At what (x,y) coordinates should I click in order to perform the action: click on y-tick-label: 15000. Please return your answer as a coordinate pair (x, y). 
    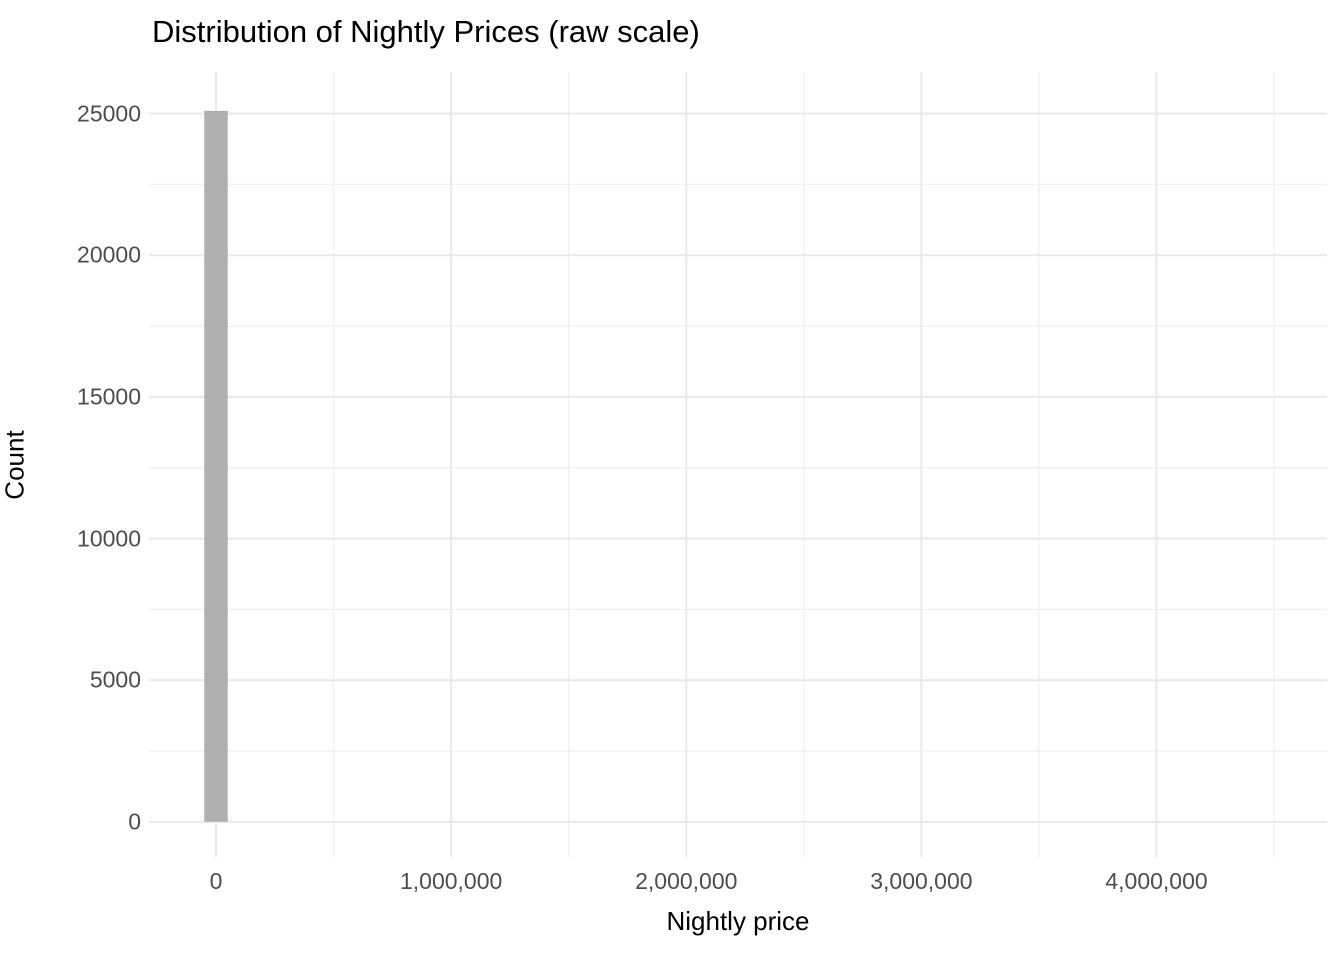
    Looking at the image, I should click on (109, 396).